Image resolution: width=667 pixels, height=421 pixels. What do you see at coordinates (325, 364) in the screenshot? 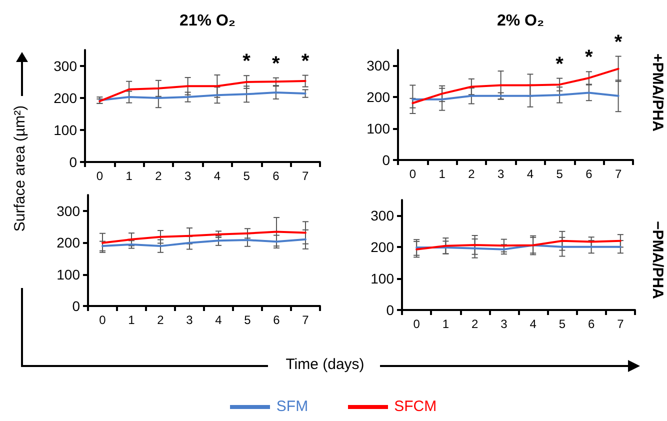
I see `x-axis-title: Time (days)` at bounding box center [325, 364].